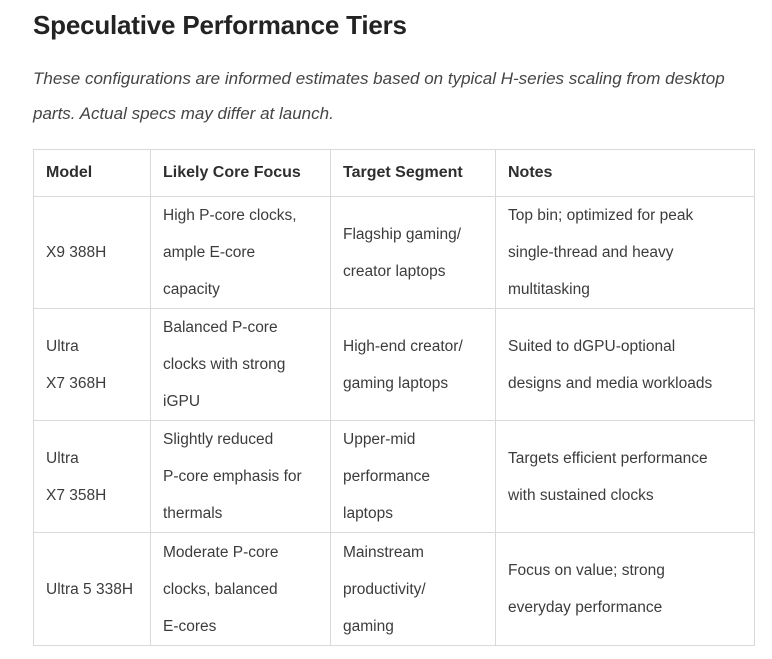 Image resolution: width=772 pixels, height=659 pixels. Describe the element at coordinates (92, 364) in the screenshot. I see `model-cell: Ultra X7 368H` at that location.